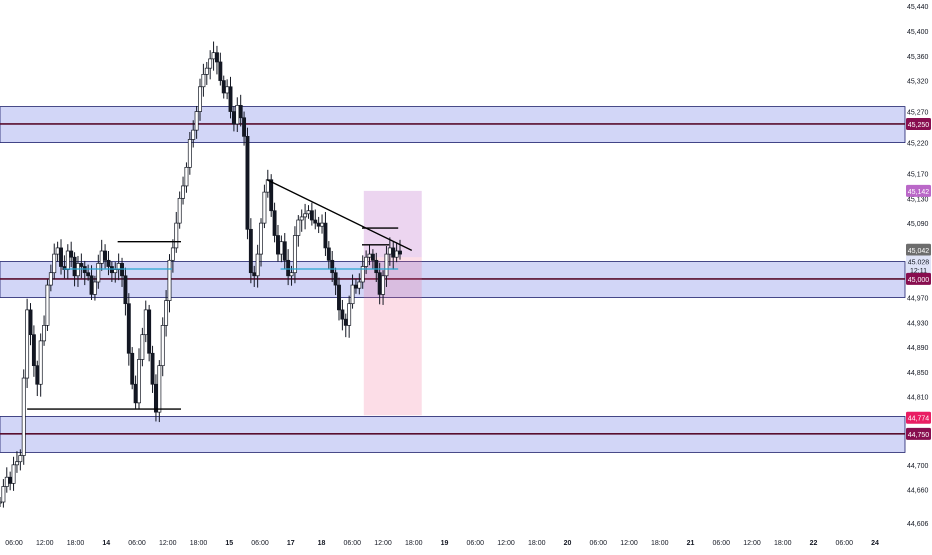  What do you see at coordinates (392, 336) in the screenshot?
I see `position-target-box` at bounding box center [392, 336].